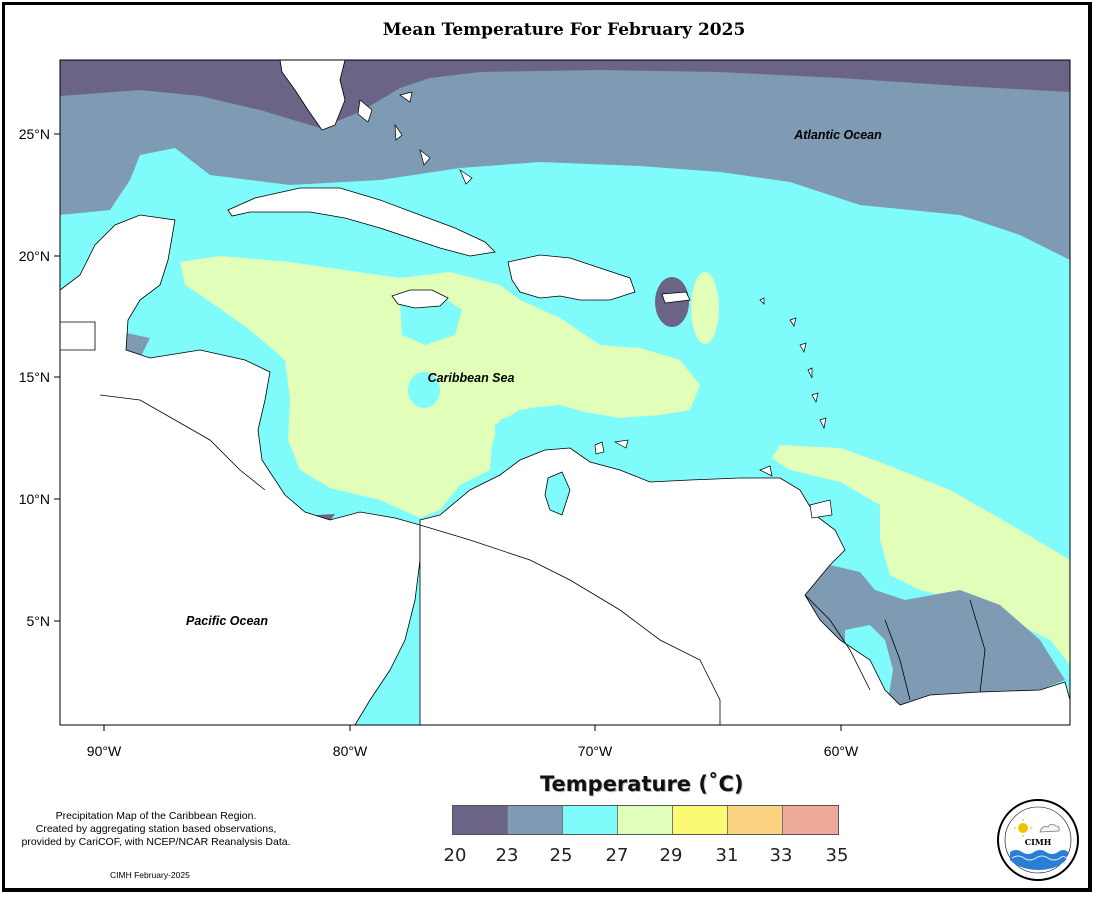  I want to click on border-colombia-venezuela, so click(570, 624).